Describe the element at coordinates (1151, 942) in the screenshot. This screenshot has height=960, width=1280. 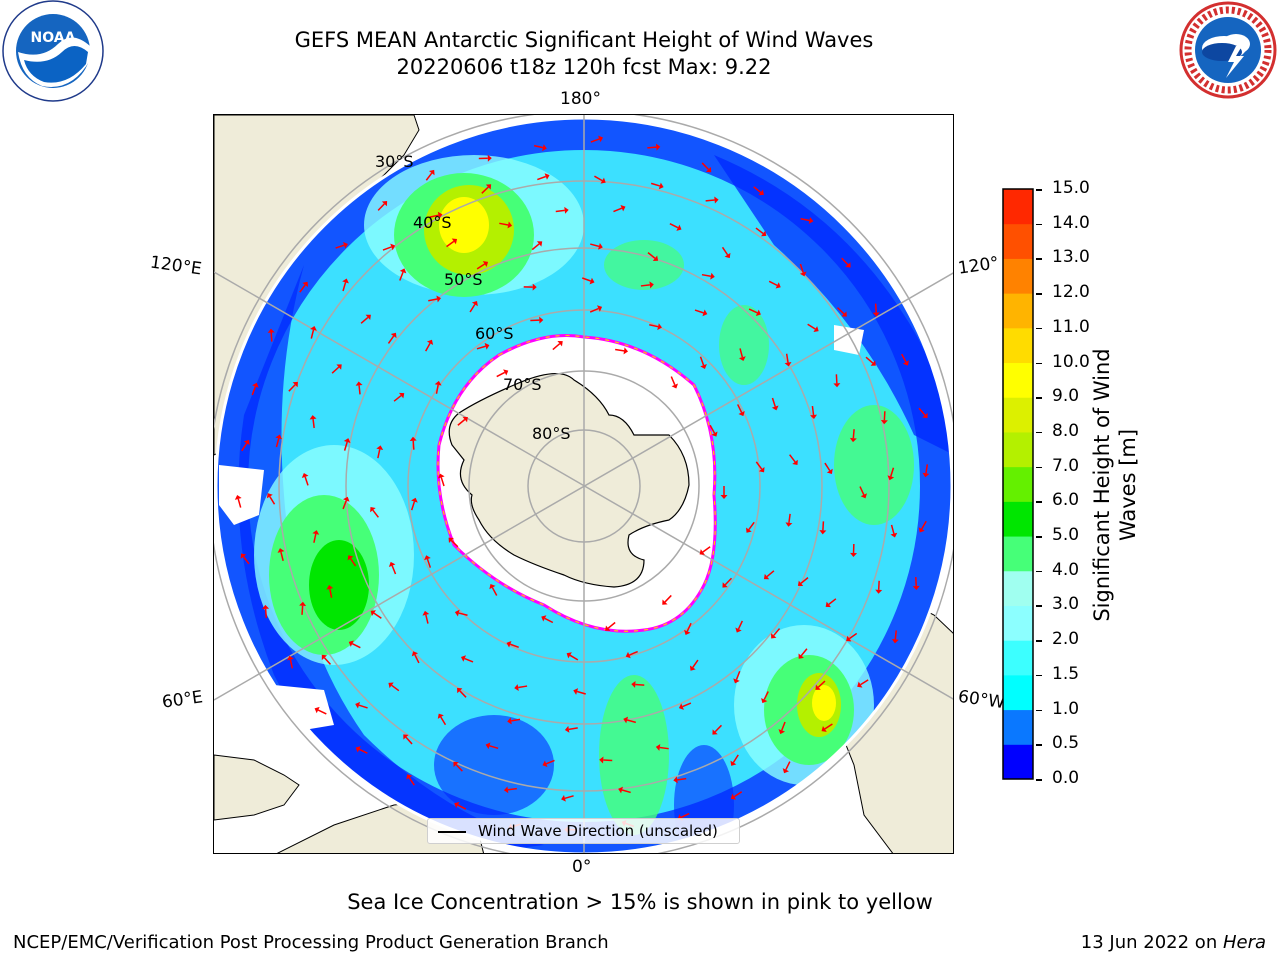
I see `footer-date: 13 Jun 2022 on` at that location.